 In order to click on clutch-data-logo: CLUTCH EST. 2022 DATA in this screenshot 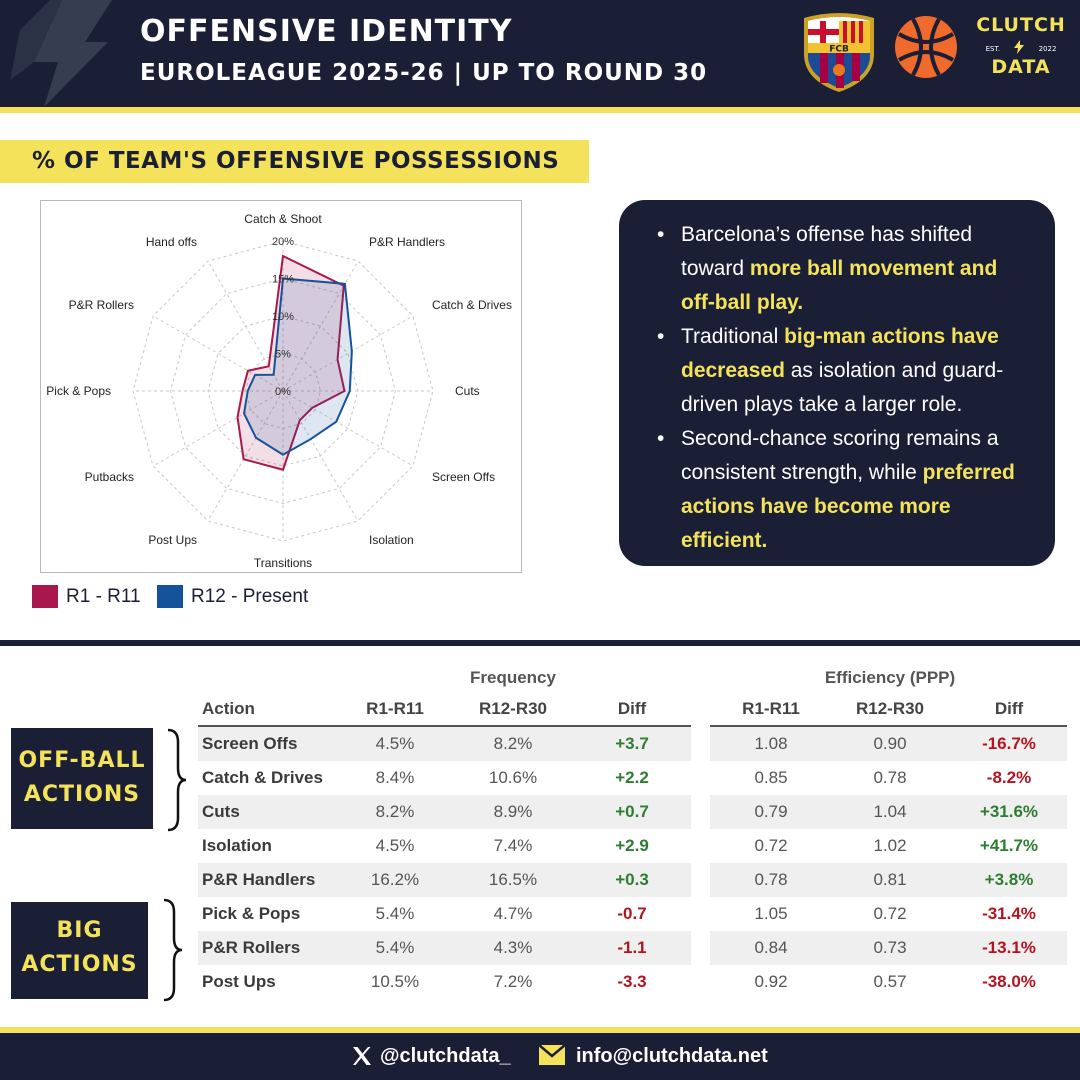, I will do `click(1021, 46)`.